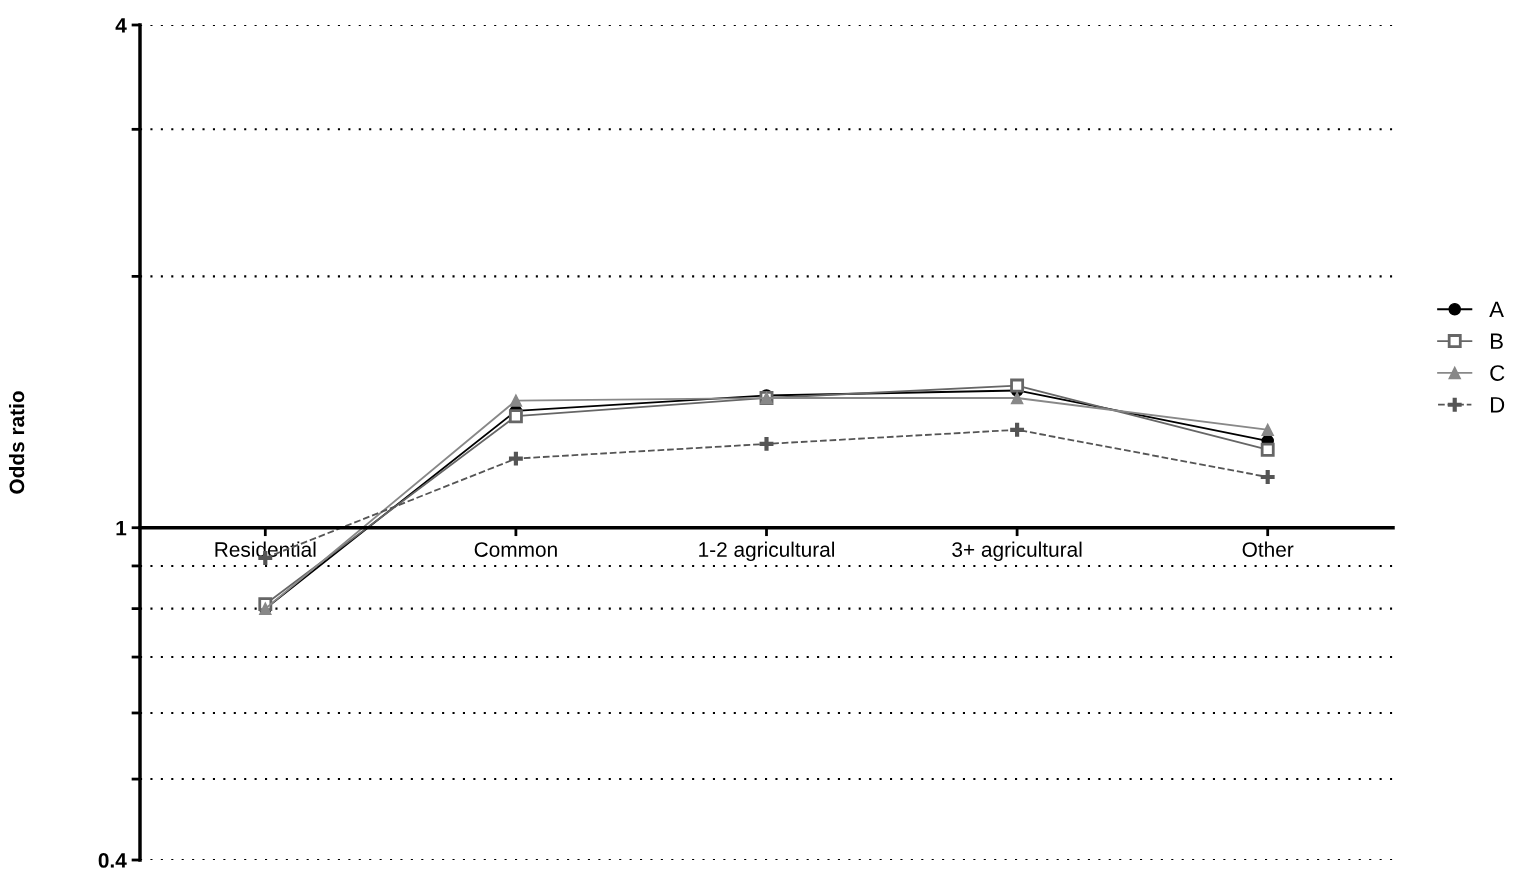  What do you see at coordinates (1268, 549) in the screenshot?
I see `x-tick-label: Other` at bounding box center [1268, 549].